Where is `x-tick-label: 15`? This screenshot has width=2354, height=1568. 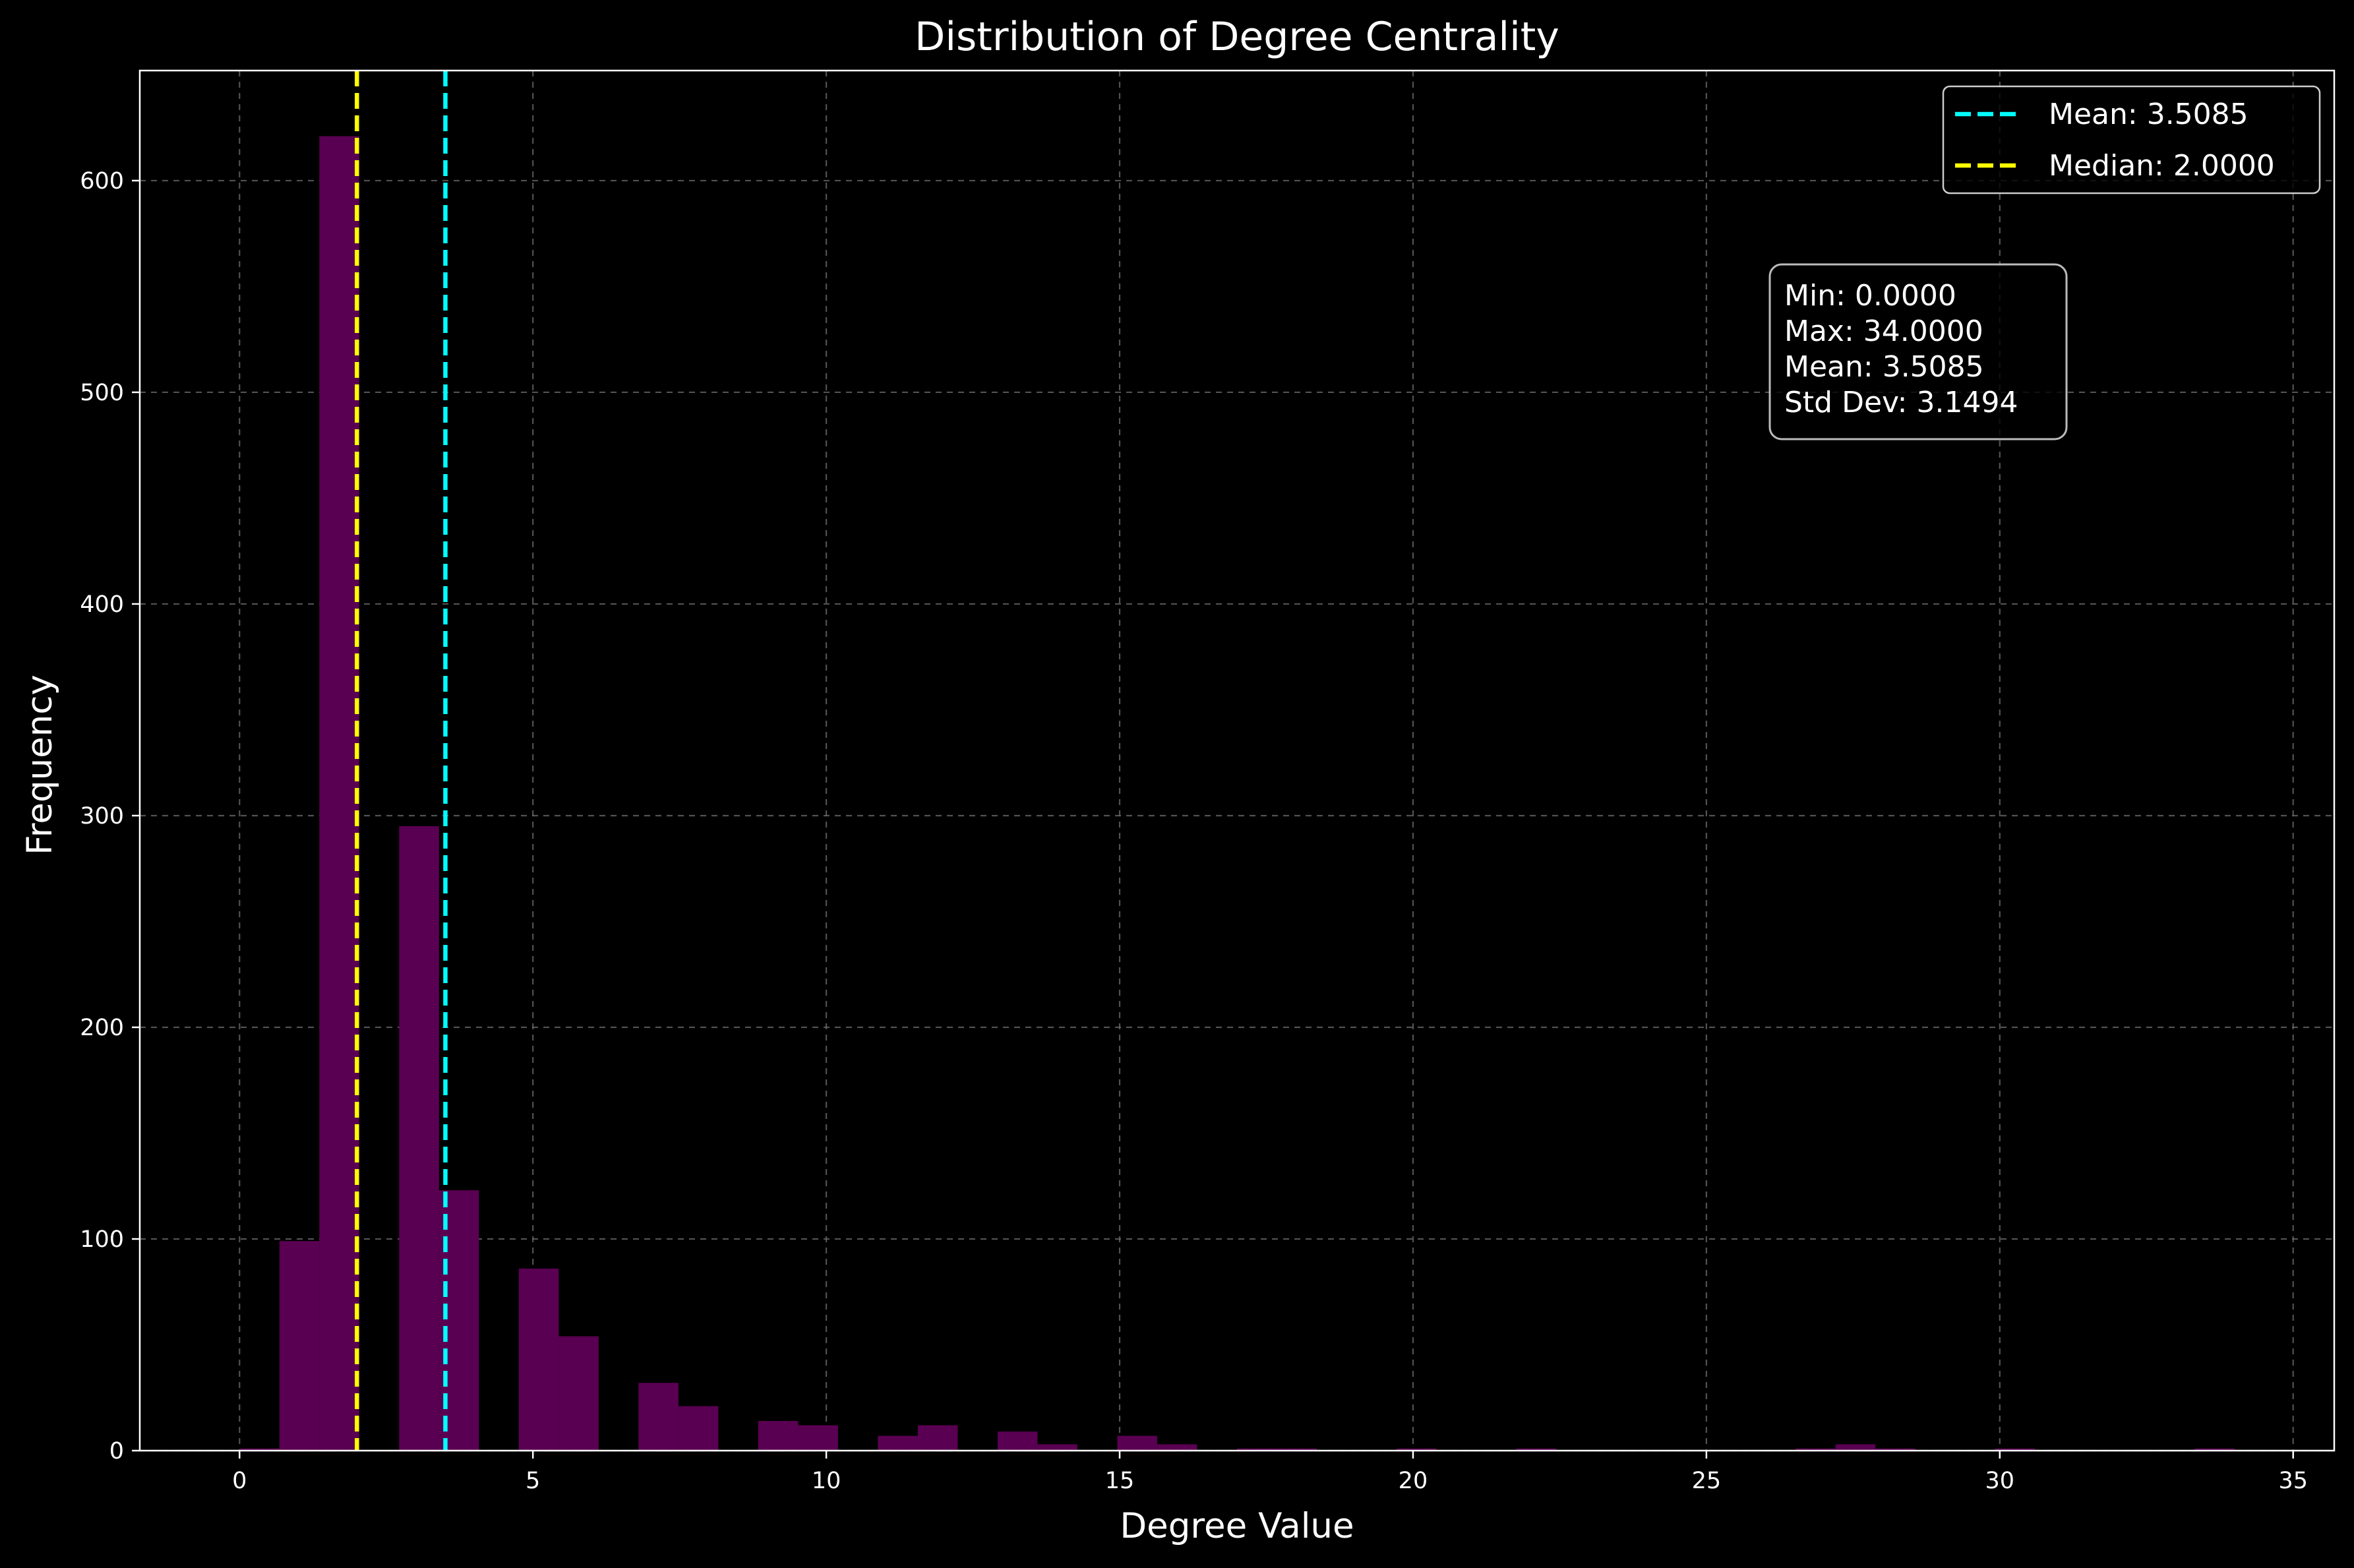 x-tick-label: 15 is located at coordinates (1120, 1481).